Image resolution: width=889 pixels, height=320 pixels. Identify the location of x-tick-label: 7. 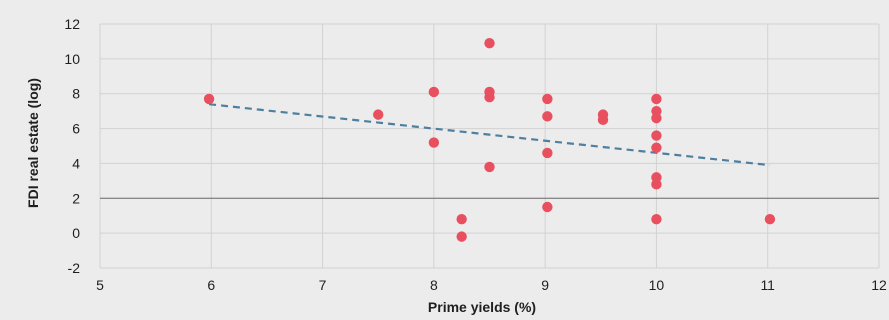
(323, 285).